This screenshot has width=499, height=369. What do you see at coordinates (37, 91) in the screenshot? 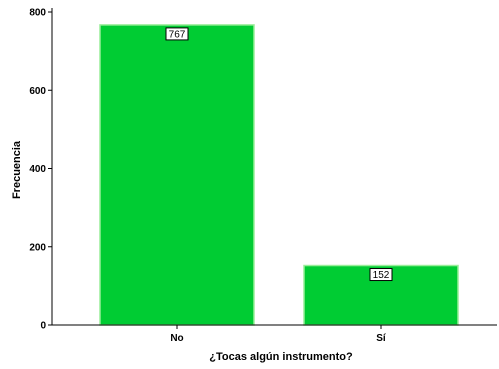
I see `y-tick-label: 600` at bounding box center [37, 91].